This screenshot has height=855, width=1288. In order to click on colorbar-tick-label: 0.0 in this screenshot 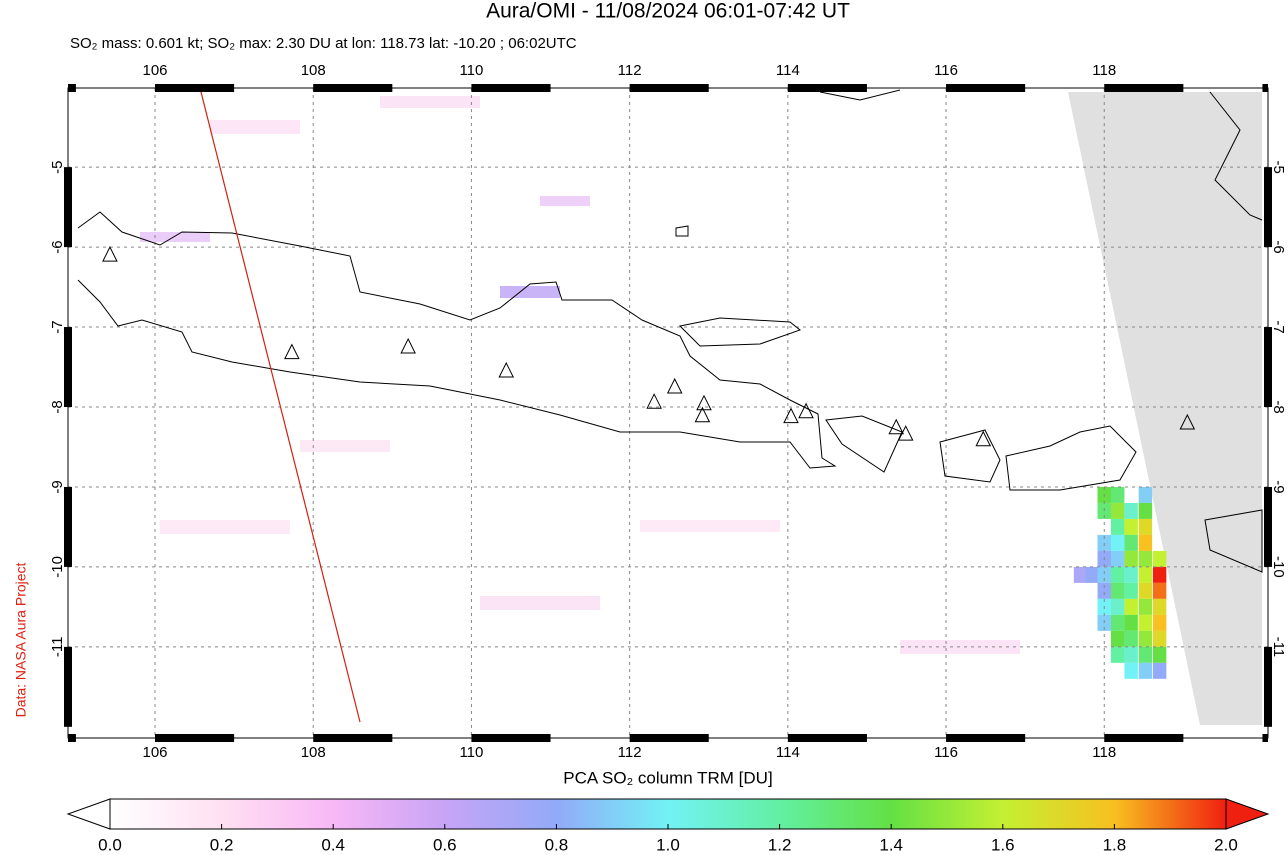, I will do `click(110, 844)`.